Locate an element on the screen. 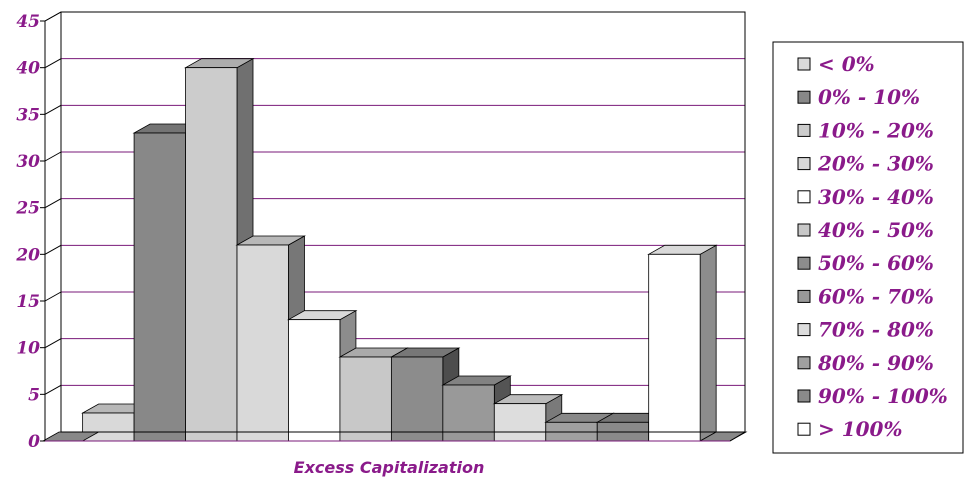 This screenshot has height=481, width=966. legend-label-5: 30% - 40% is located at coordinates (876, 197).